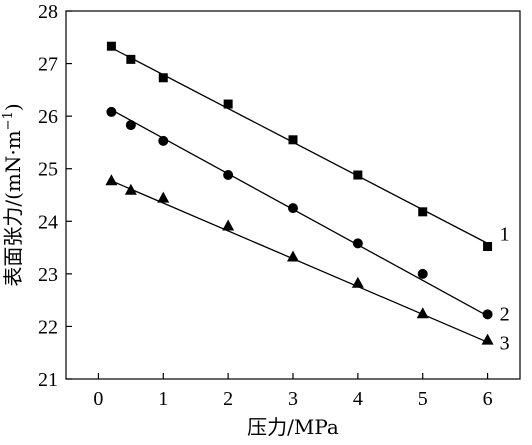  I want to click on series-label-3: 3, so click(505, 344).